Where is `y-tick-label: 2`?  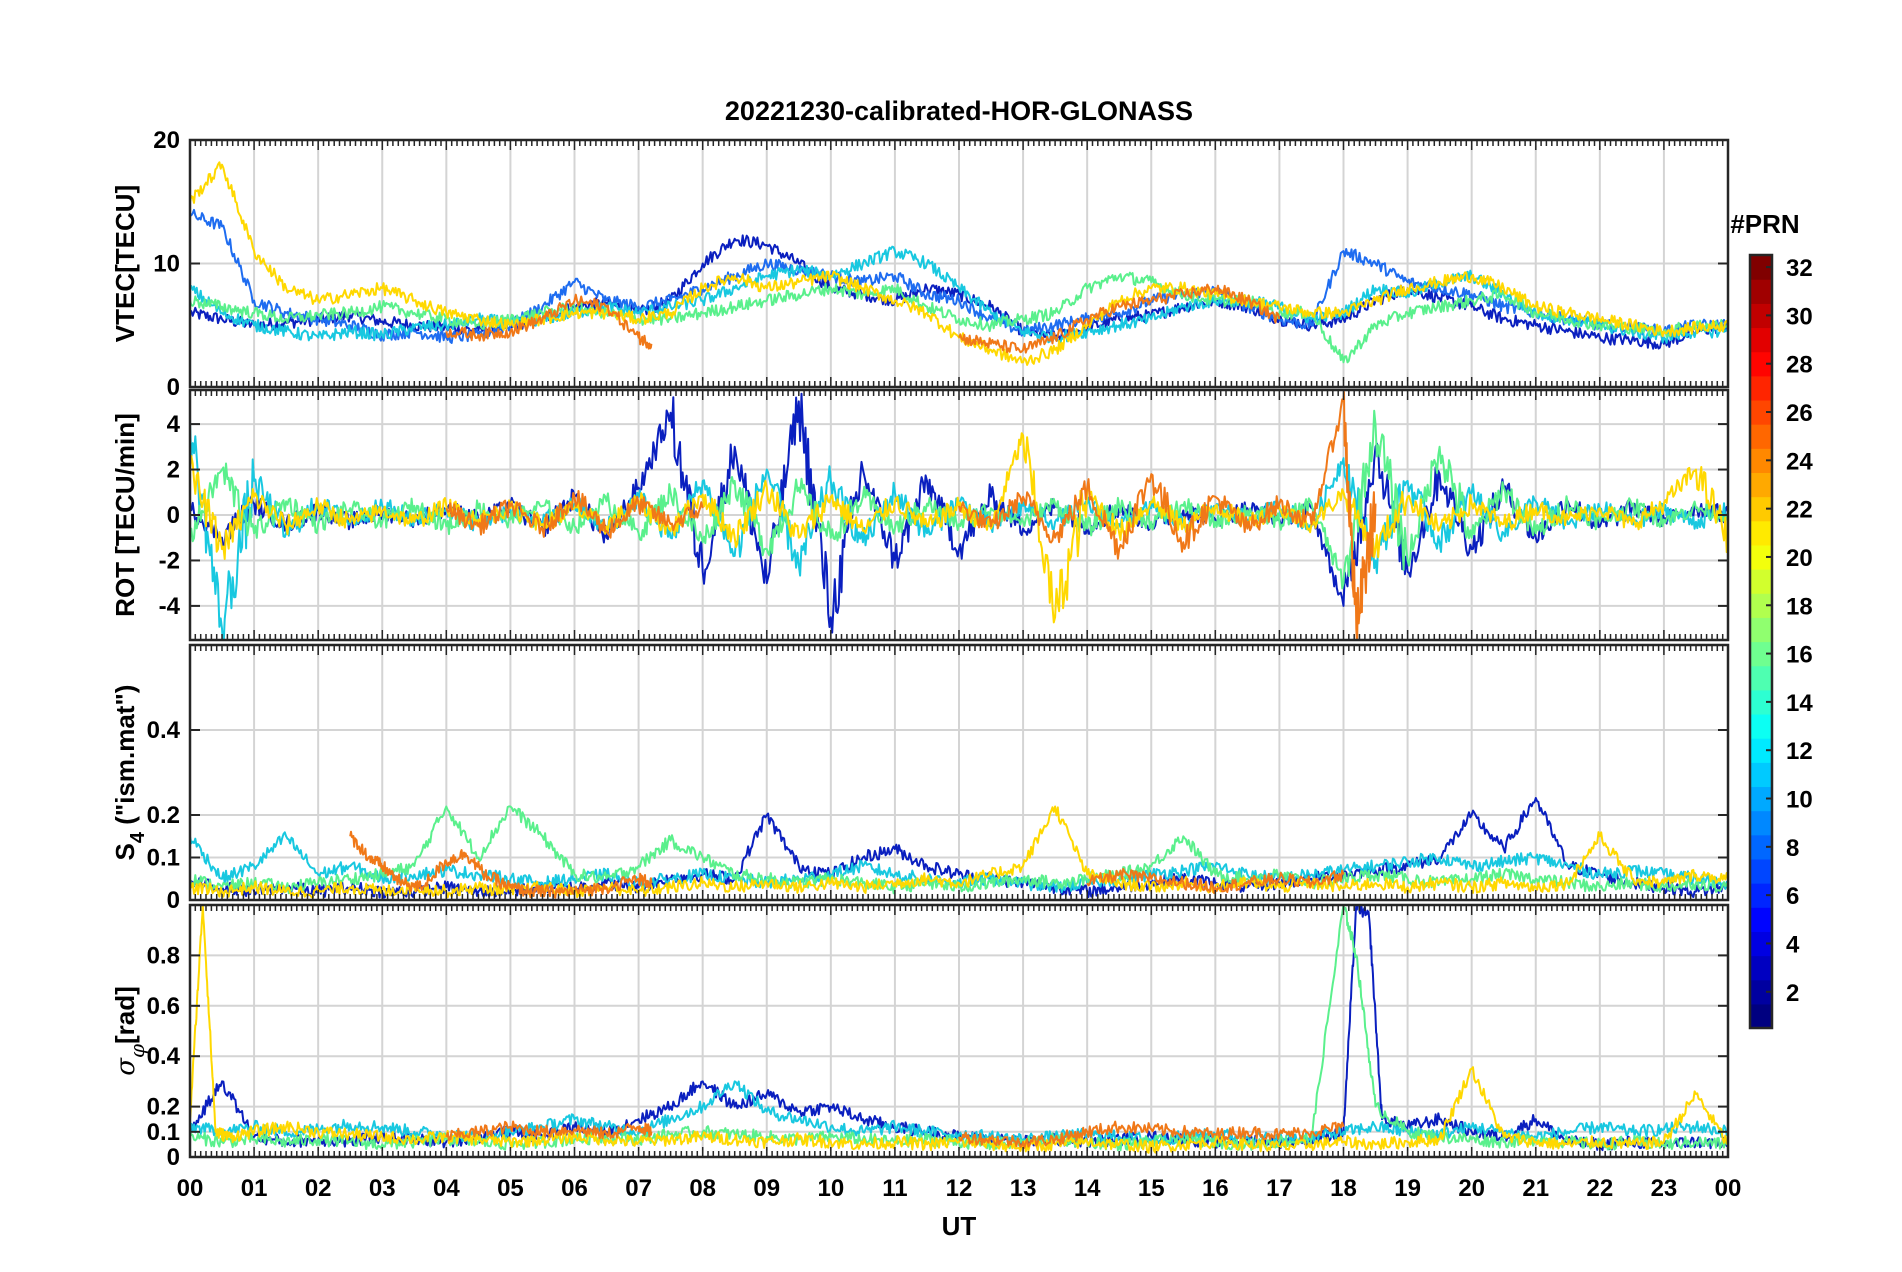 y-tick-label: 2 is located at coordinates (173, 470).